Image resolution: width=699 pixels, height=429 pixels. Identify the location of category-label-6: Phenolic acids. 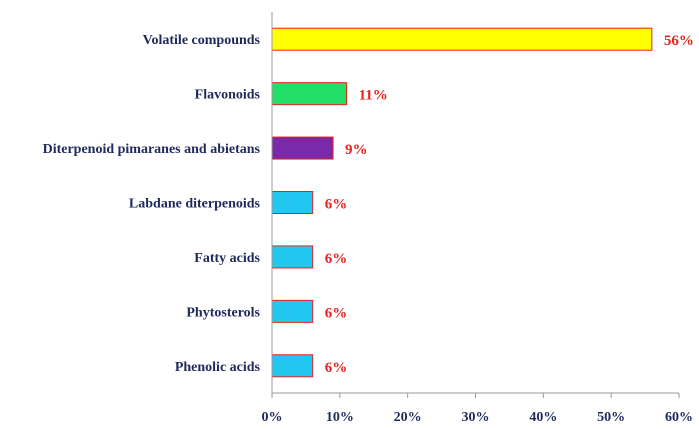
(218, 367).